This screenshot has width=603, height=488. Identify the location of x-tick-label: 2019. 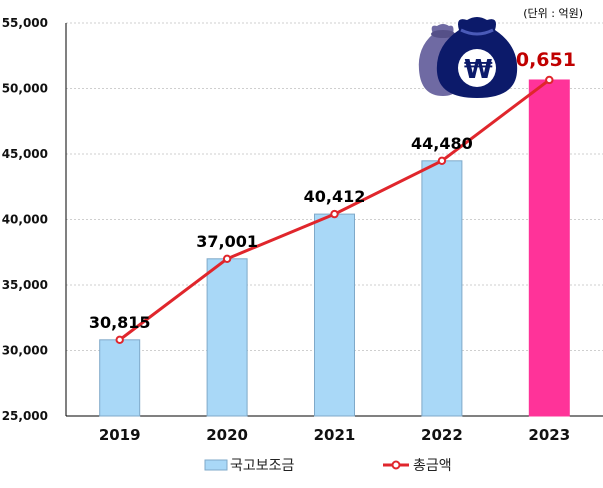
(120, 435).